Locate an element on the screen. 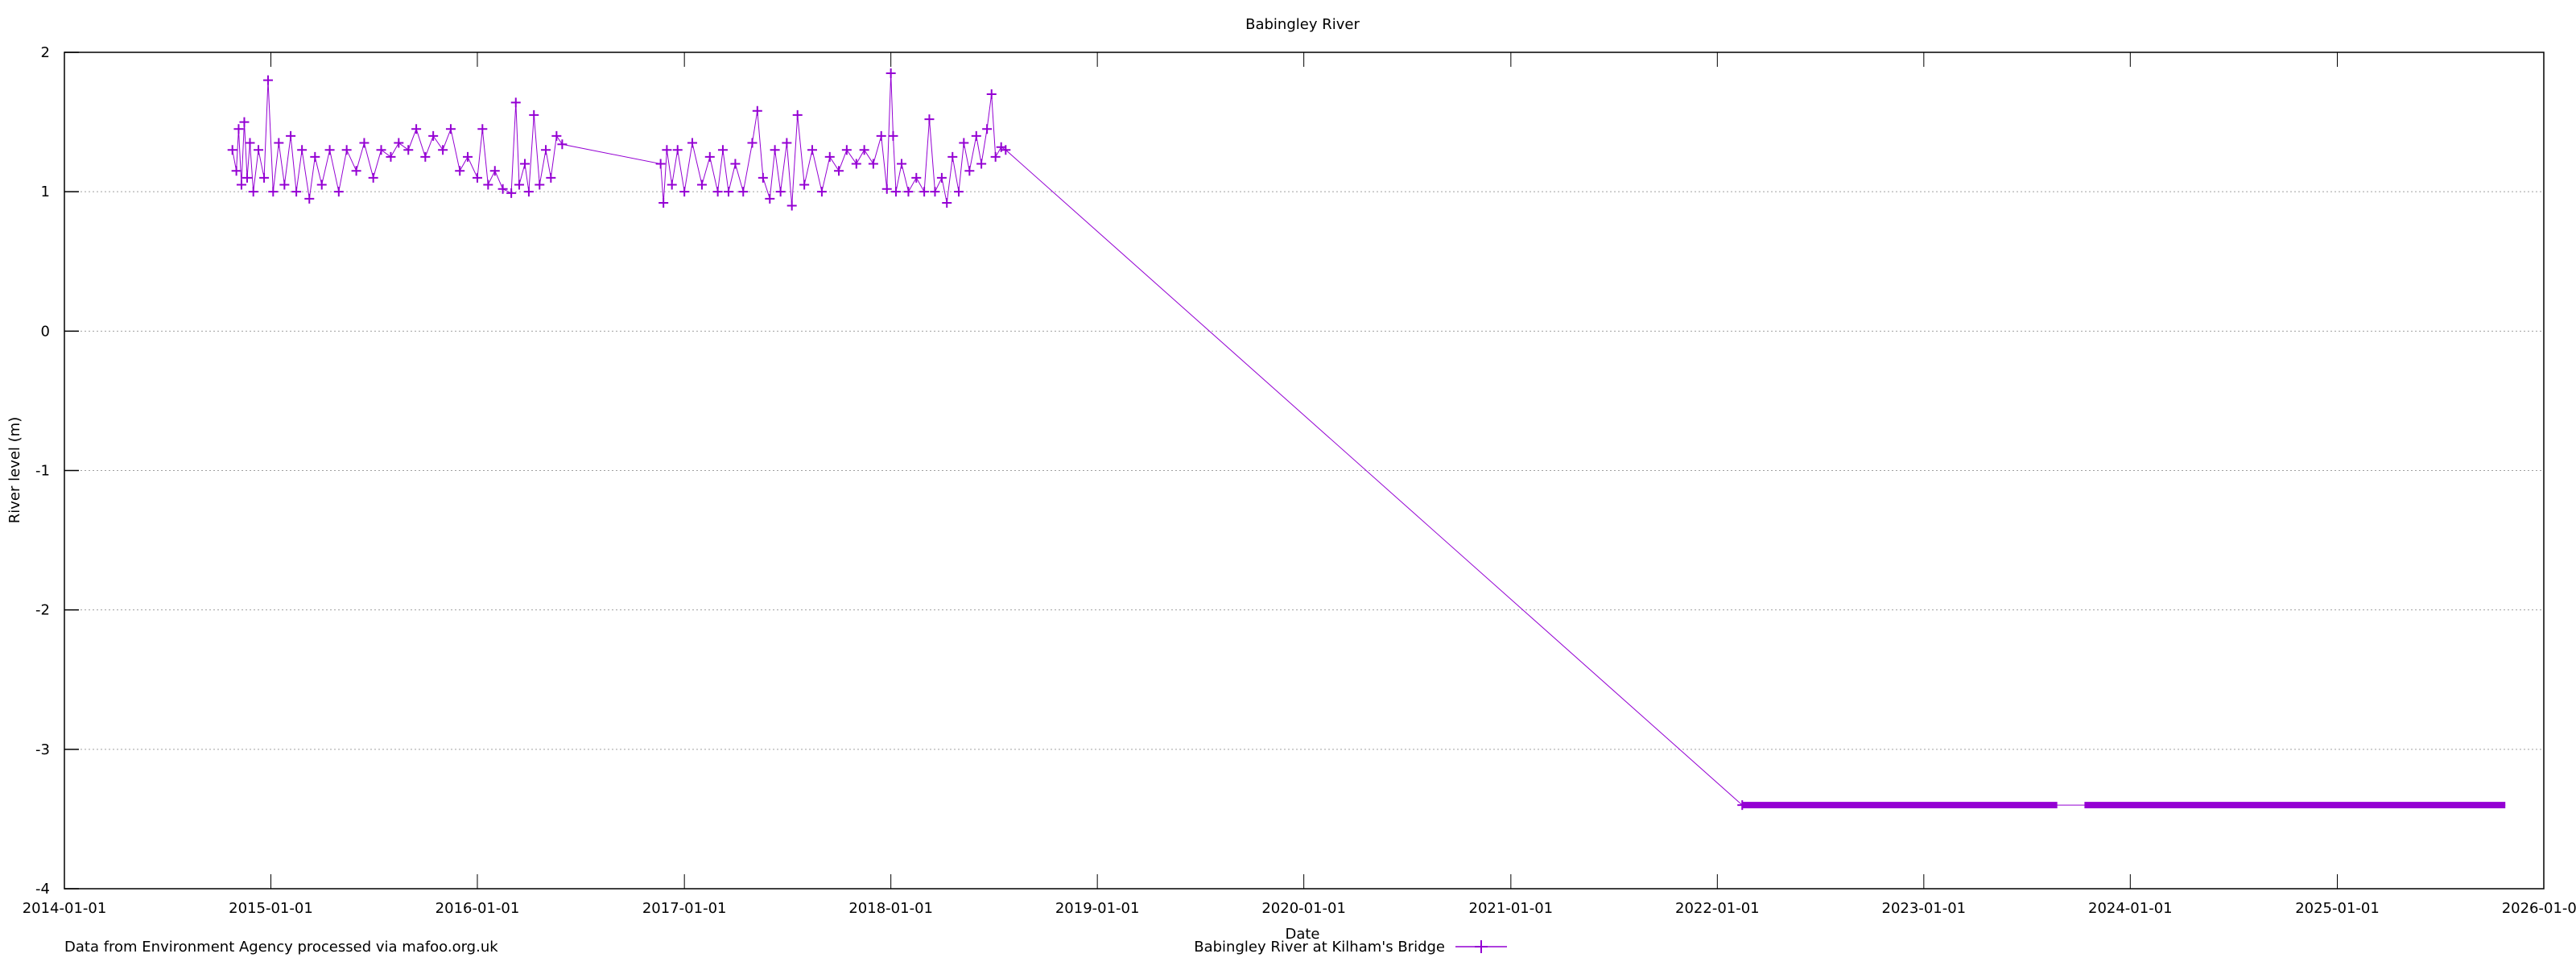 Image resolution: width=2576 pixels, height=966 pixels. y-tick-label: 1 is located at coordinates (45, 192).